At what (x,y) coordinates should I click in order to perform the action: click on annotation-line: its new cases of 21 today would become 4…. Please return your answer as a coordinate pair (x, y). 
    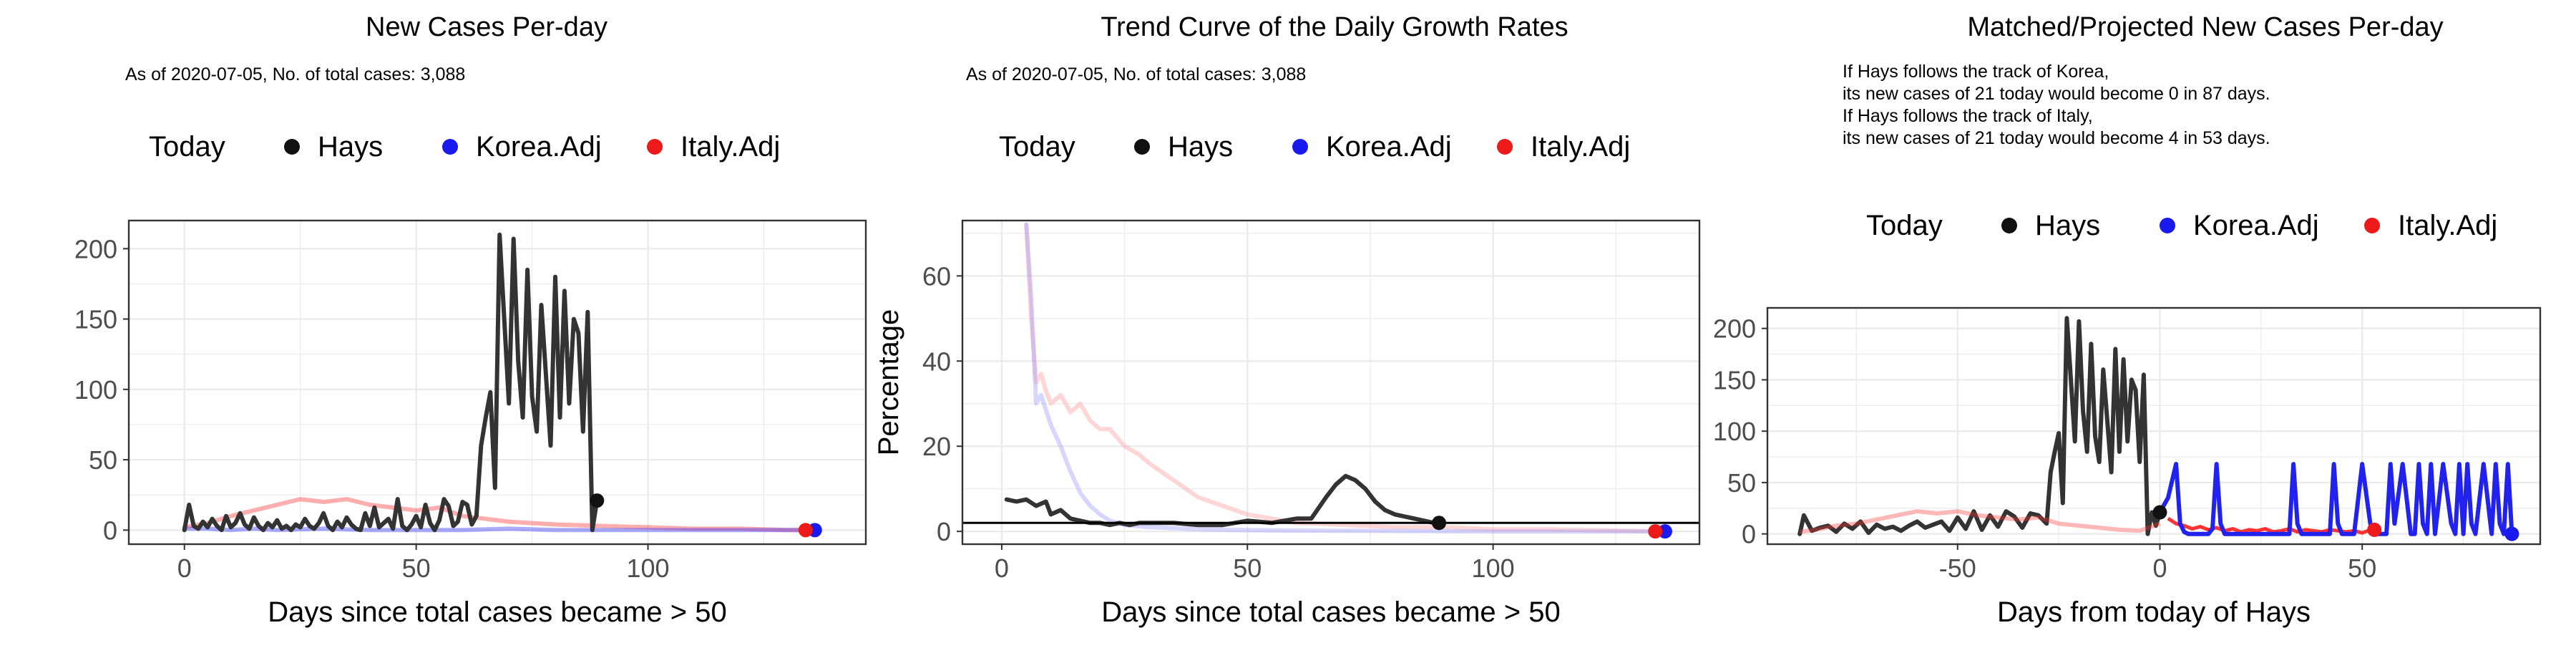
    Looking at the image, I should click on (2056, 138).